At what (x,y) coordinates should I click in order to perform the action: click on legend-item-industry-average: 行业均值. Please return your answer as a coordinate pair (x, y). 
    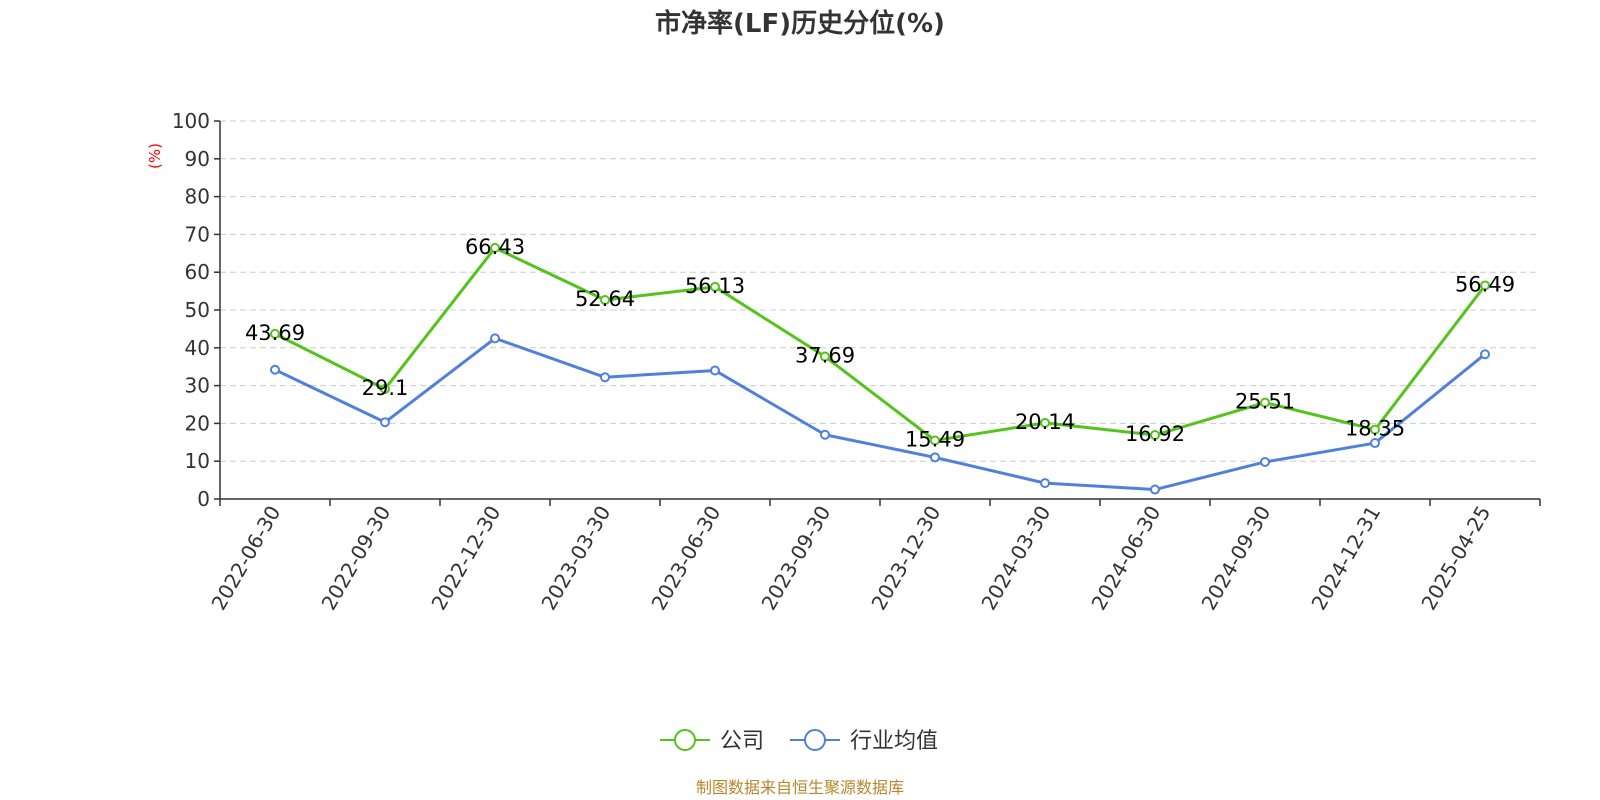
    Looking at the image, I should click on (864, 741).